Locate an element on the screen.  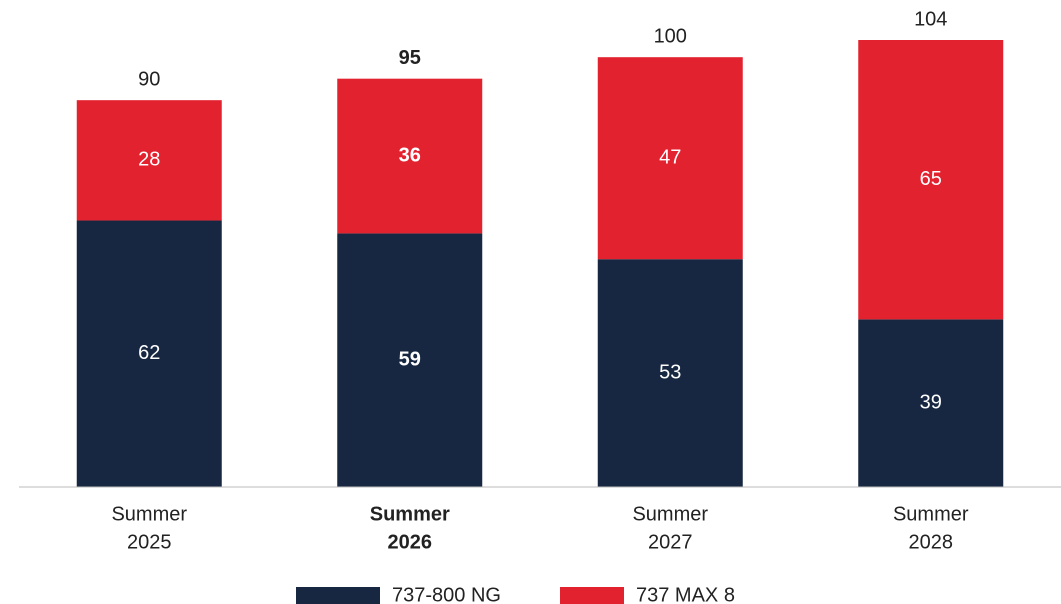
data-label: 47 is located at coordinates (670, 157).